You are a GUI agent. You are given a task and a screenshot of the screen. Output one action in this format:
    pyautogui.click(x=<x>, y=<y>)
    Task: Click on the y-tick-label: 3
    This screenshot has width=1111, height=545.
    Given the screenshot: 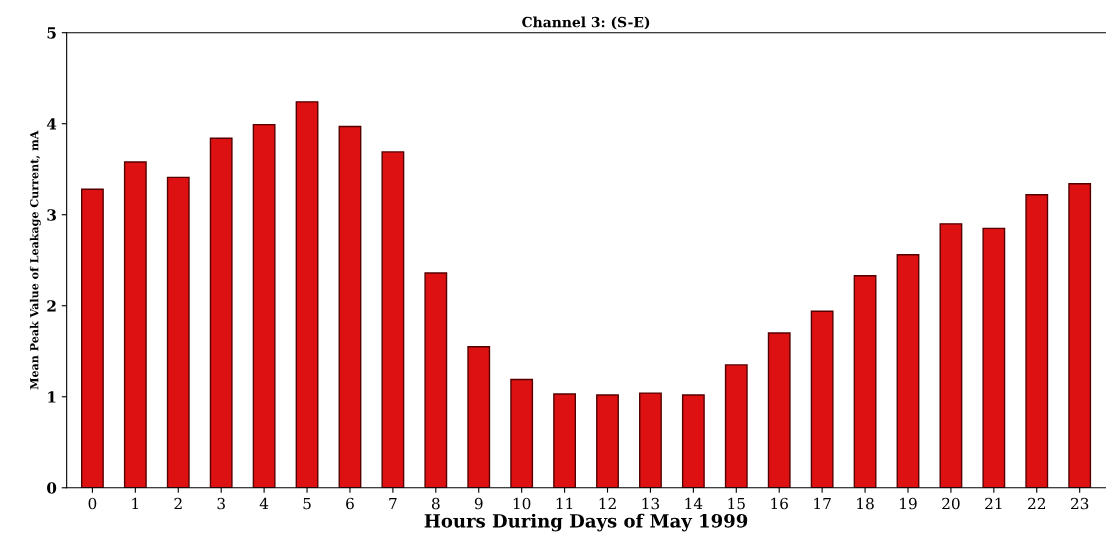 What is the action you would take?
    pyautogui.click(x=51, y=215)
    